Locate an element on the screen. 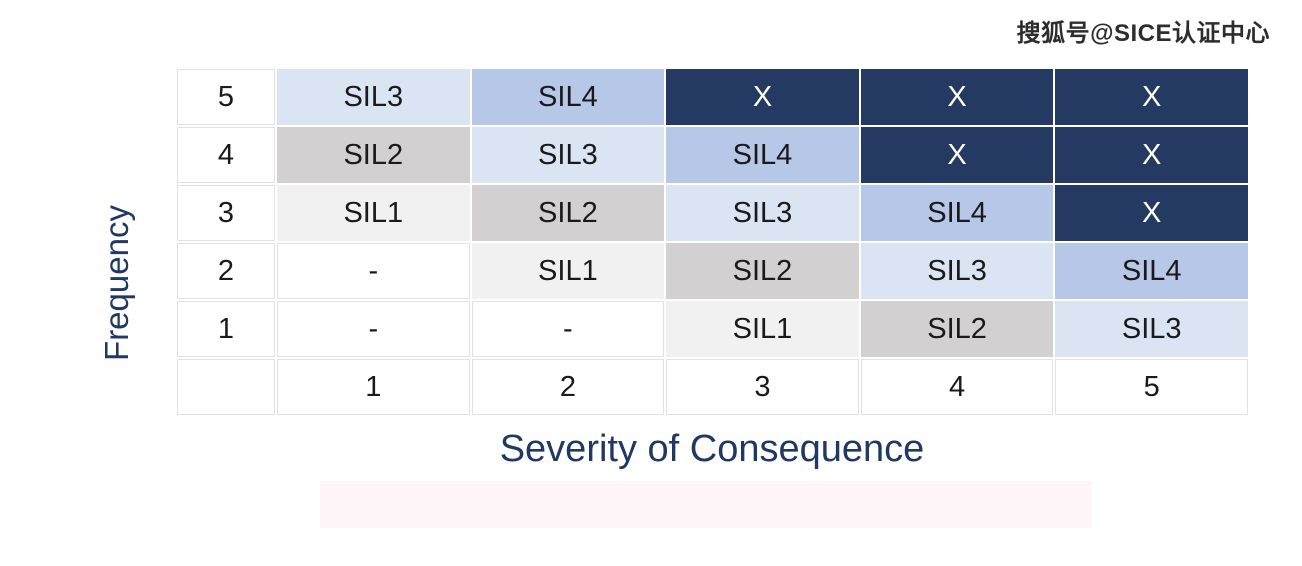  watermark-strip is located at coordinates (706, 504).